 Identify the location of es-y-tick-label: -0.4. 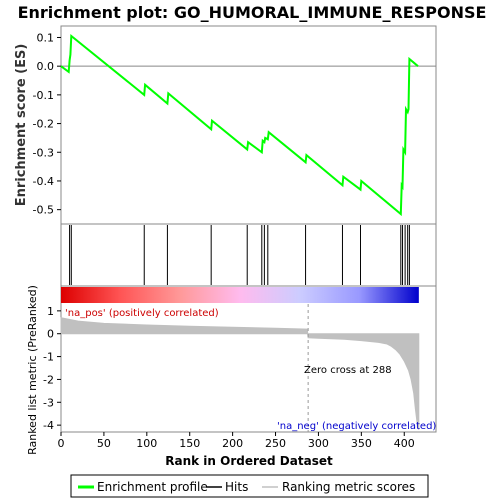
(43, 181).